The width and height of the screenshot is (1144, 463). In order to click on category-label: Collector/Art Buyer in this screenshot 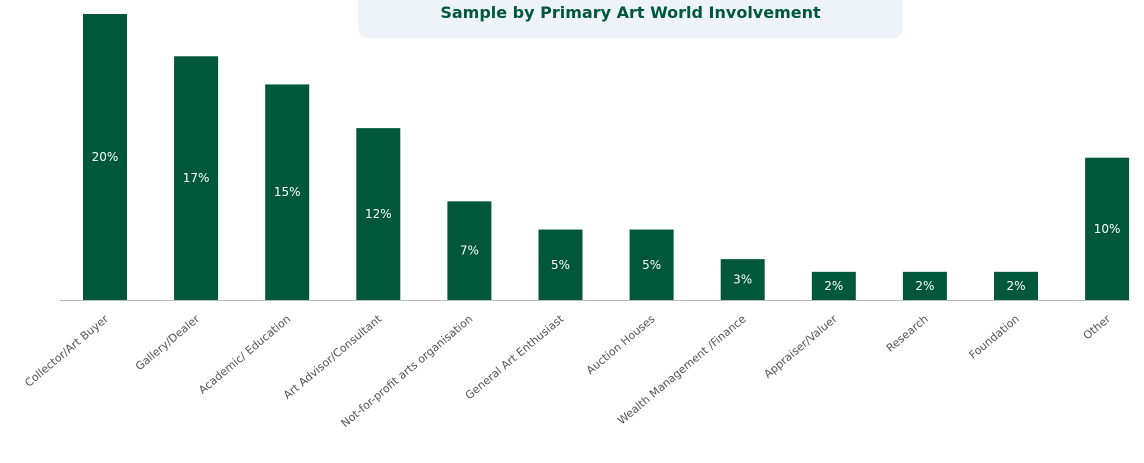, I will do `click(66, 351)`.